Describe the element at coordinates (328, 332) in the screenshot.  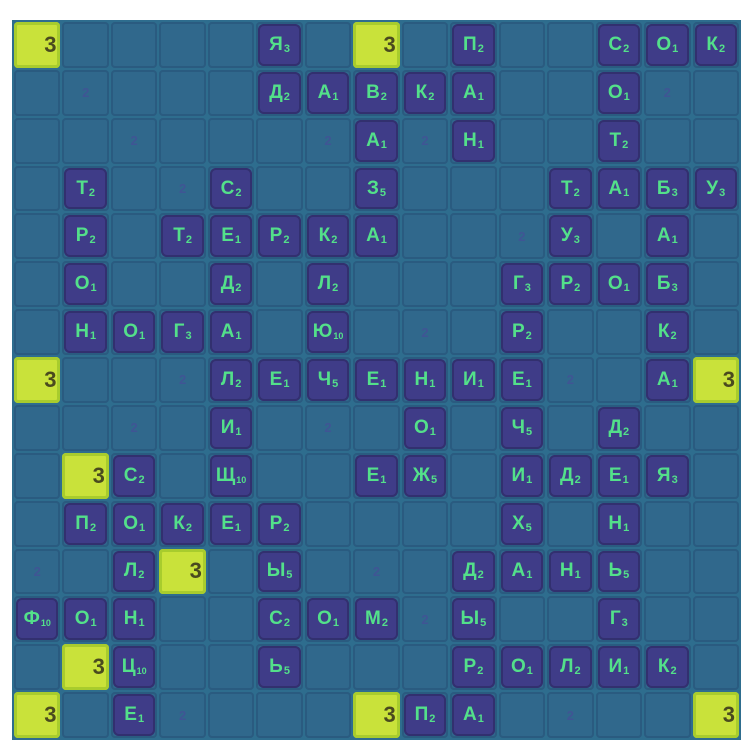
I see `letter-tile: Ю 10` at that location.